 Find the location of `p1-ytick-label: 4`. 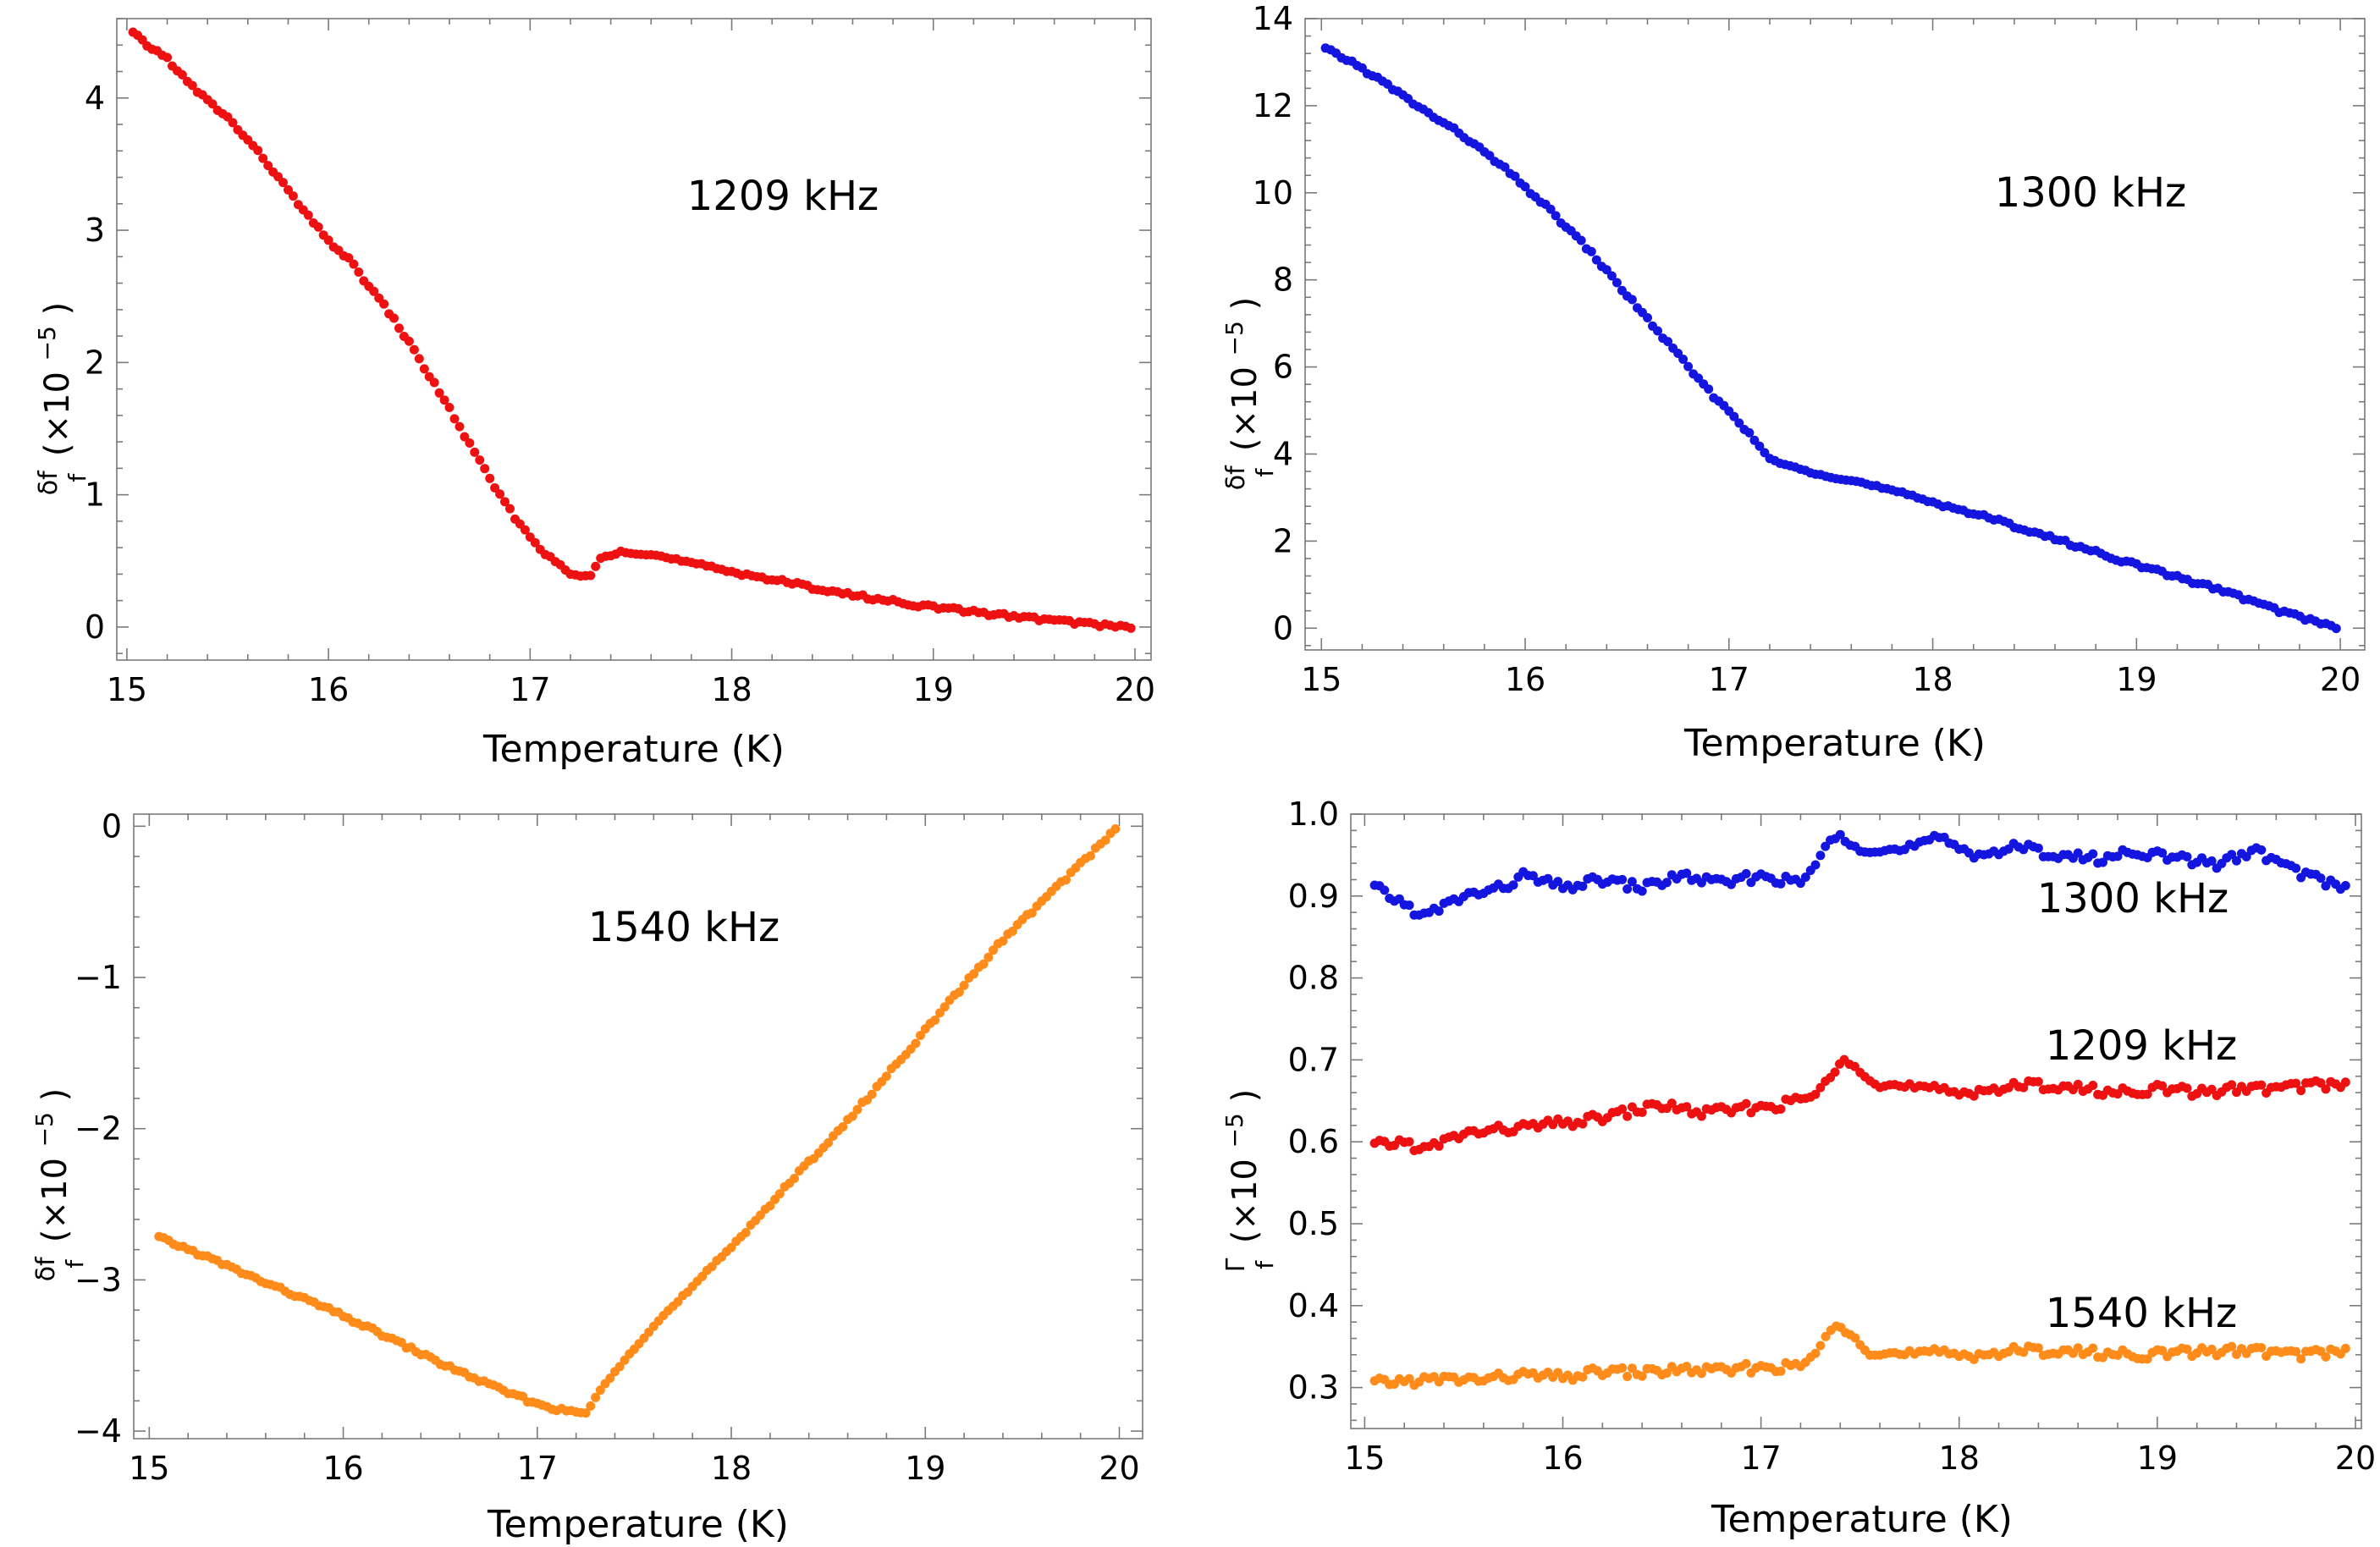

p1-ytick-label: 4 is located at coordinates (95, 98).